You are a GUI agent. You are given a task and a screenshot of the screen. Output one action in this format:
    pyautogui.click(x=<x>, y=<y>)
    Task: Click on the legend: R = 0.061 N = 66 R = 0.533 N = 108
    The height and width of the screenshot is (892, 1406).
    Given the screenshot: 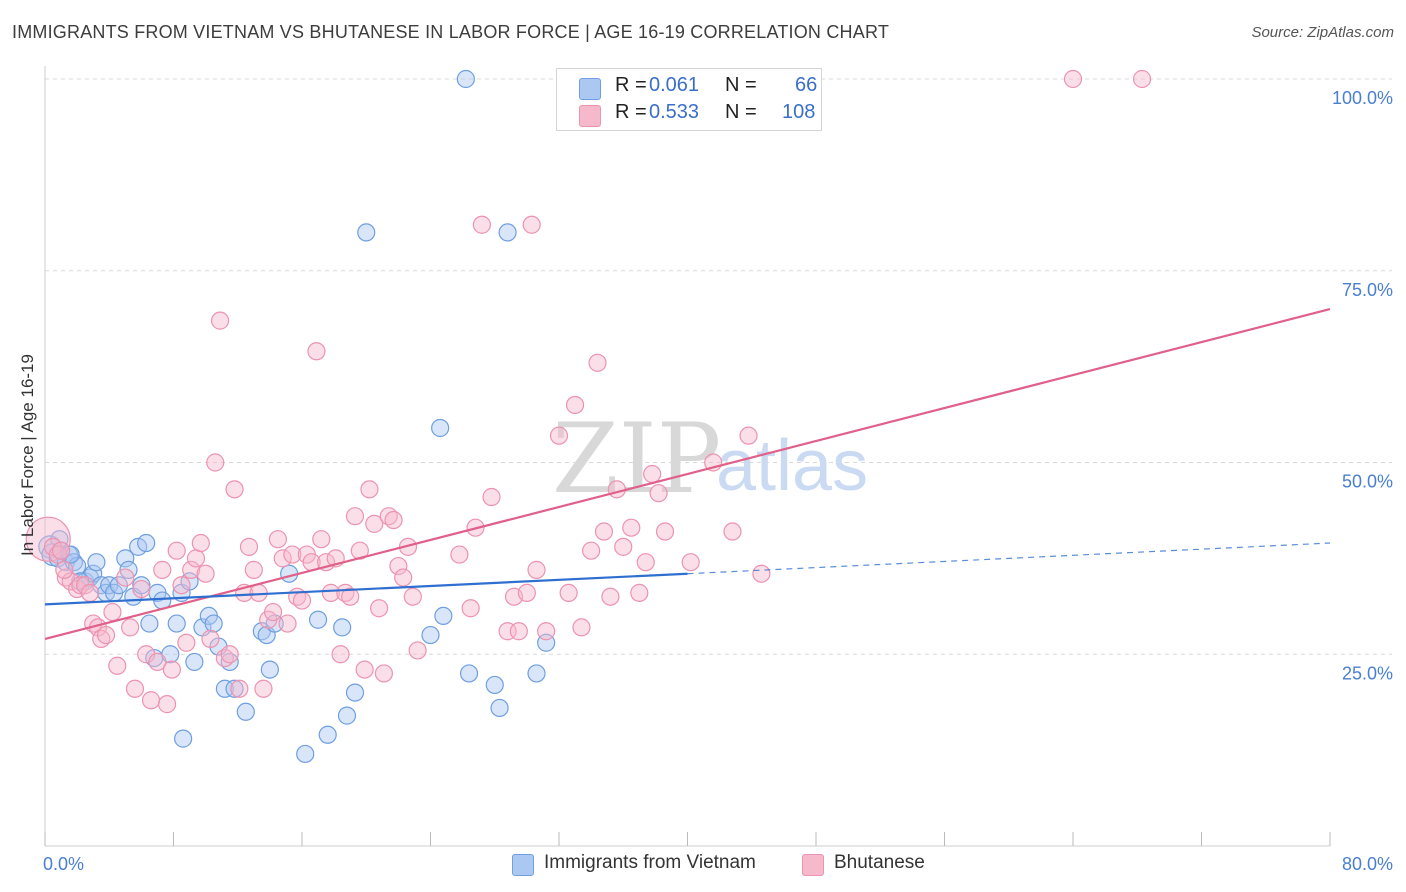 What is the action you would take?
    pyautogui.click(x=689, y=99)
    